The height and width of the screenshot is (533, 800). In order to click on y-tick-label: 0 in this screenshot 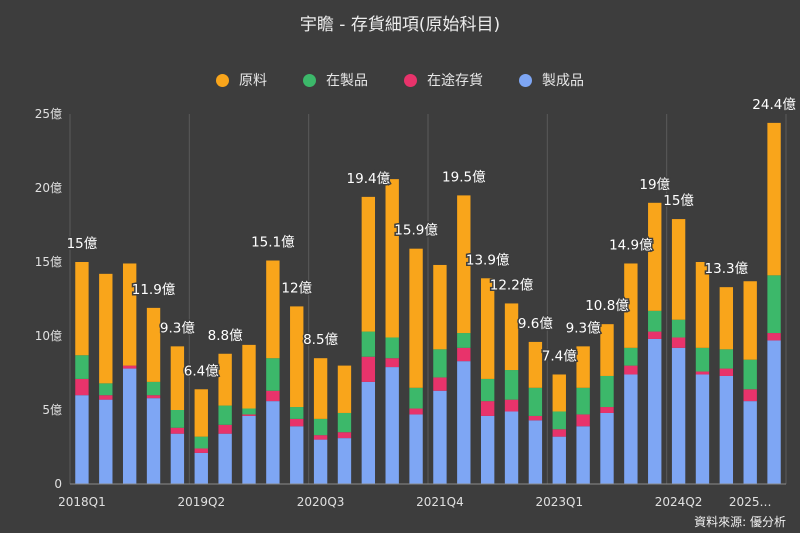, I will do `click(58, 484)`.